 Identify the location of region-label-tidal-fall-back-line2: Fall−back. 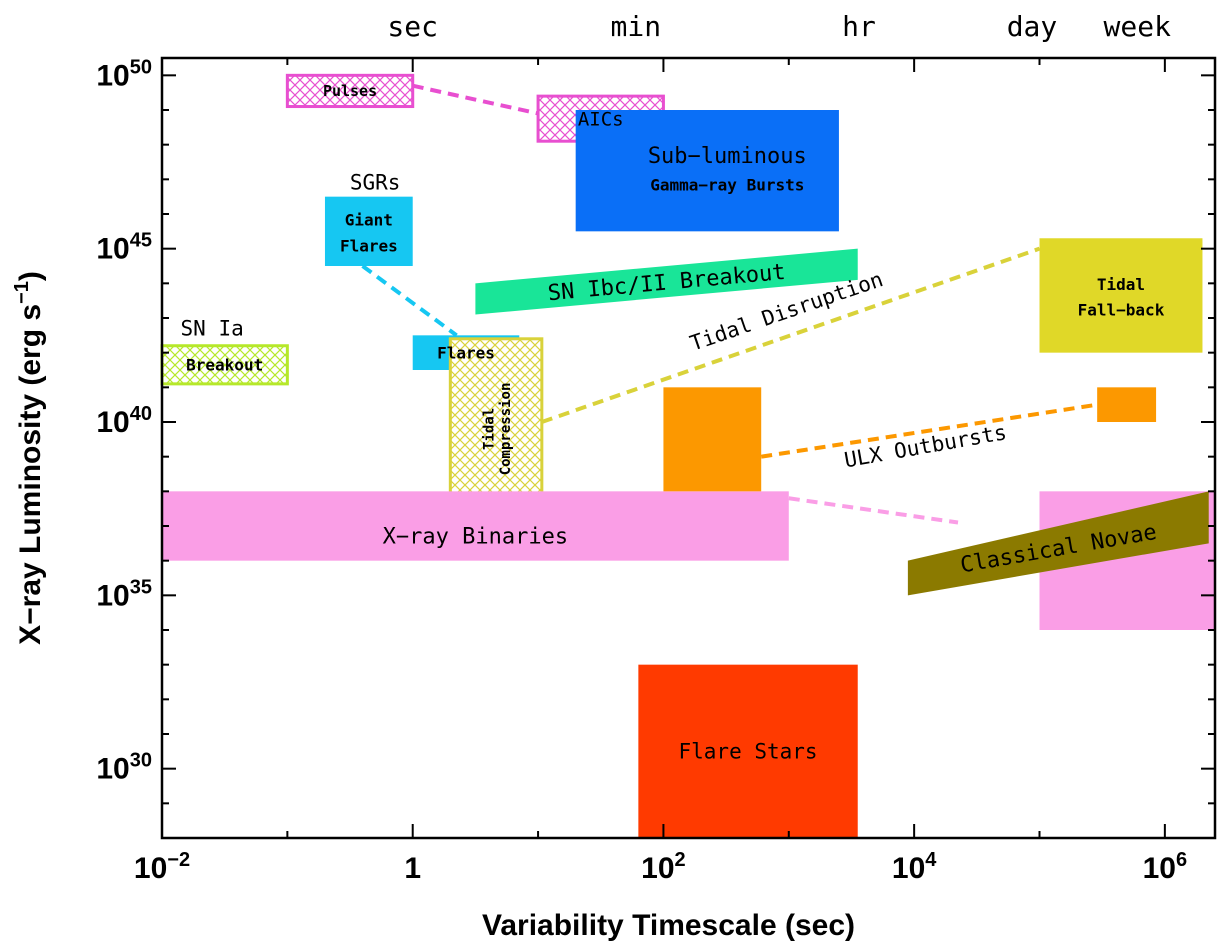
(1121, 309).